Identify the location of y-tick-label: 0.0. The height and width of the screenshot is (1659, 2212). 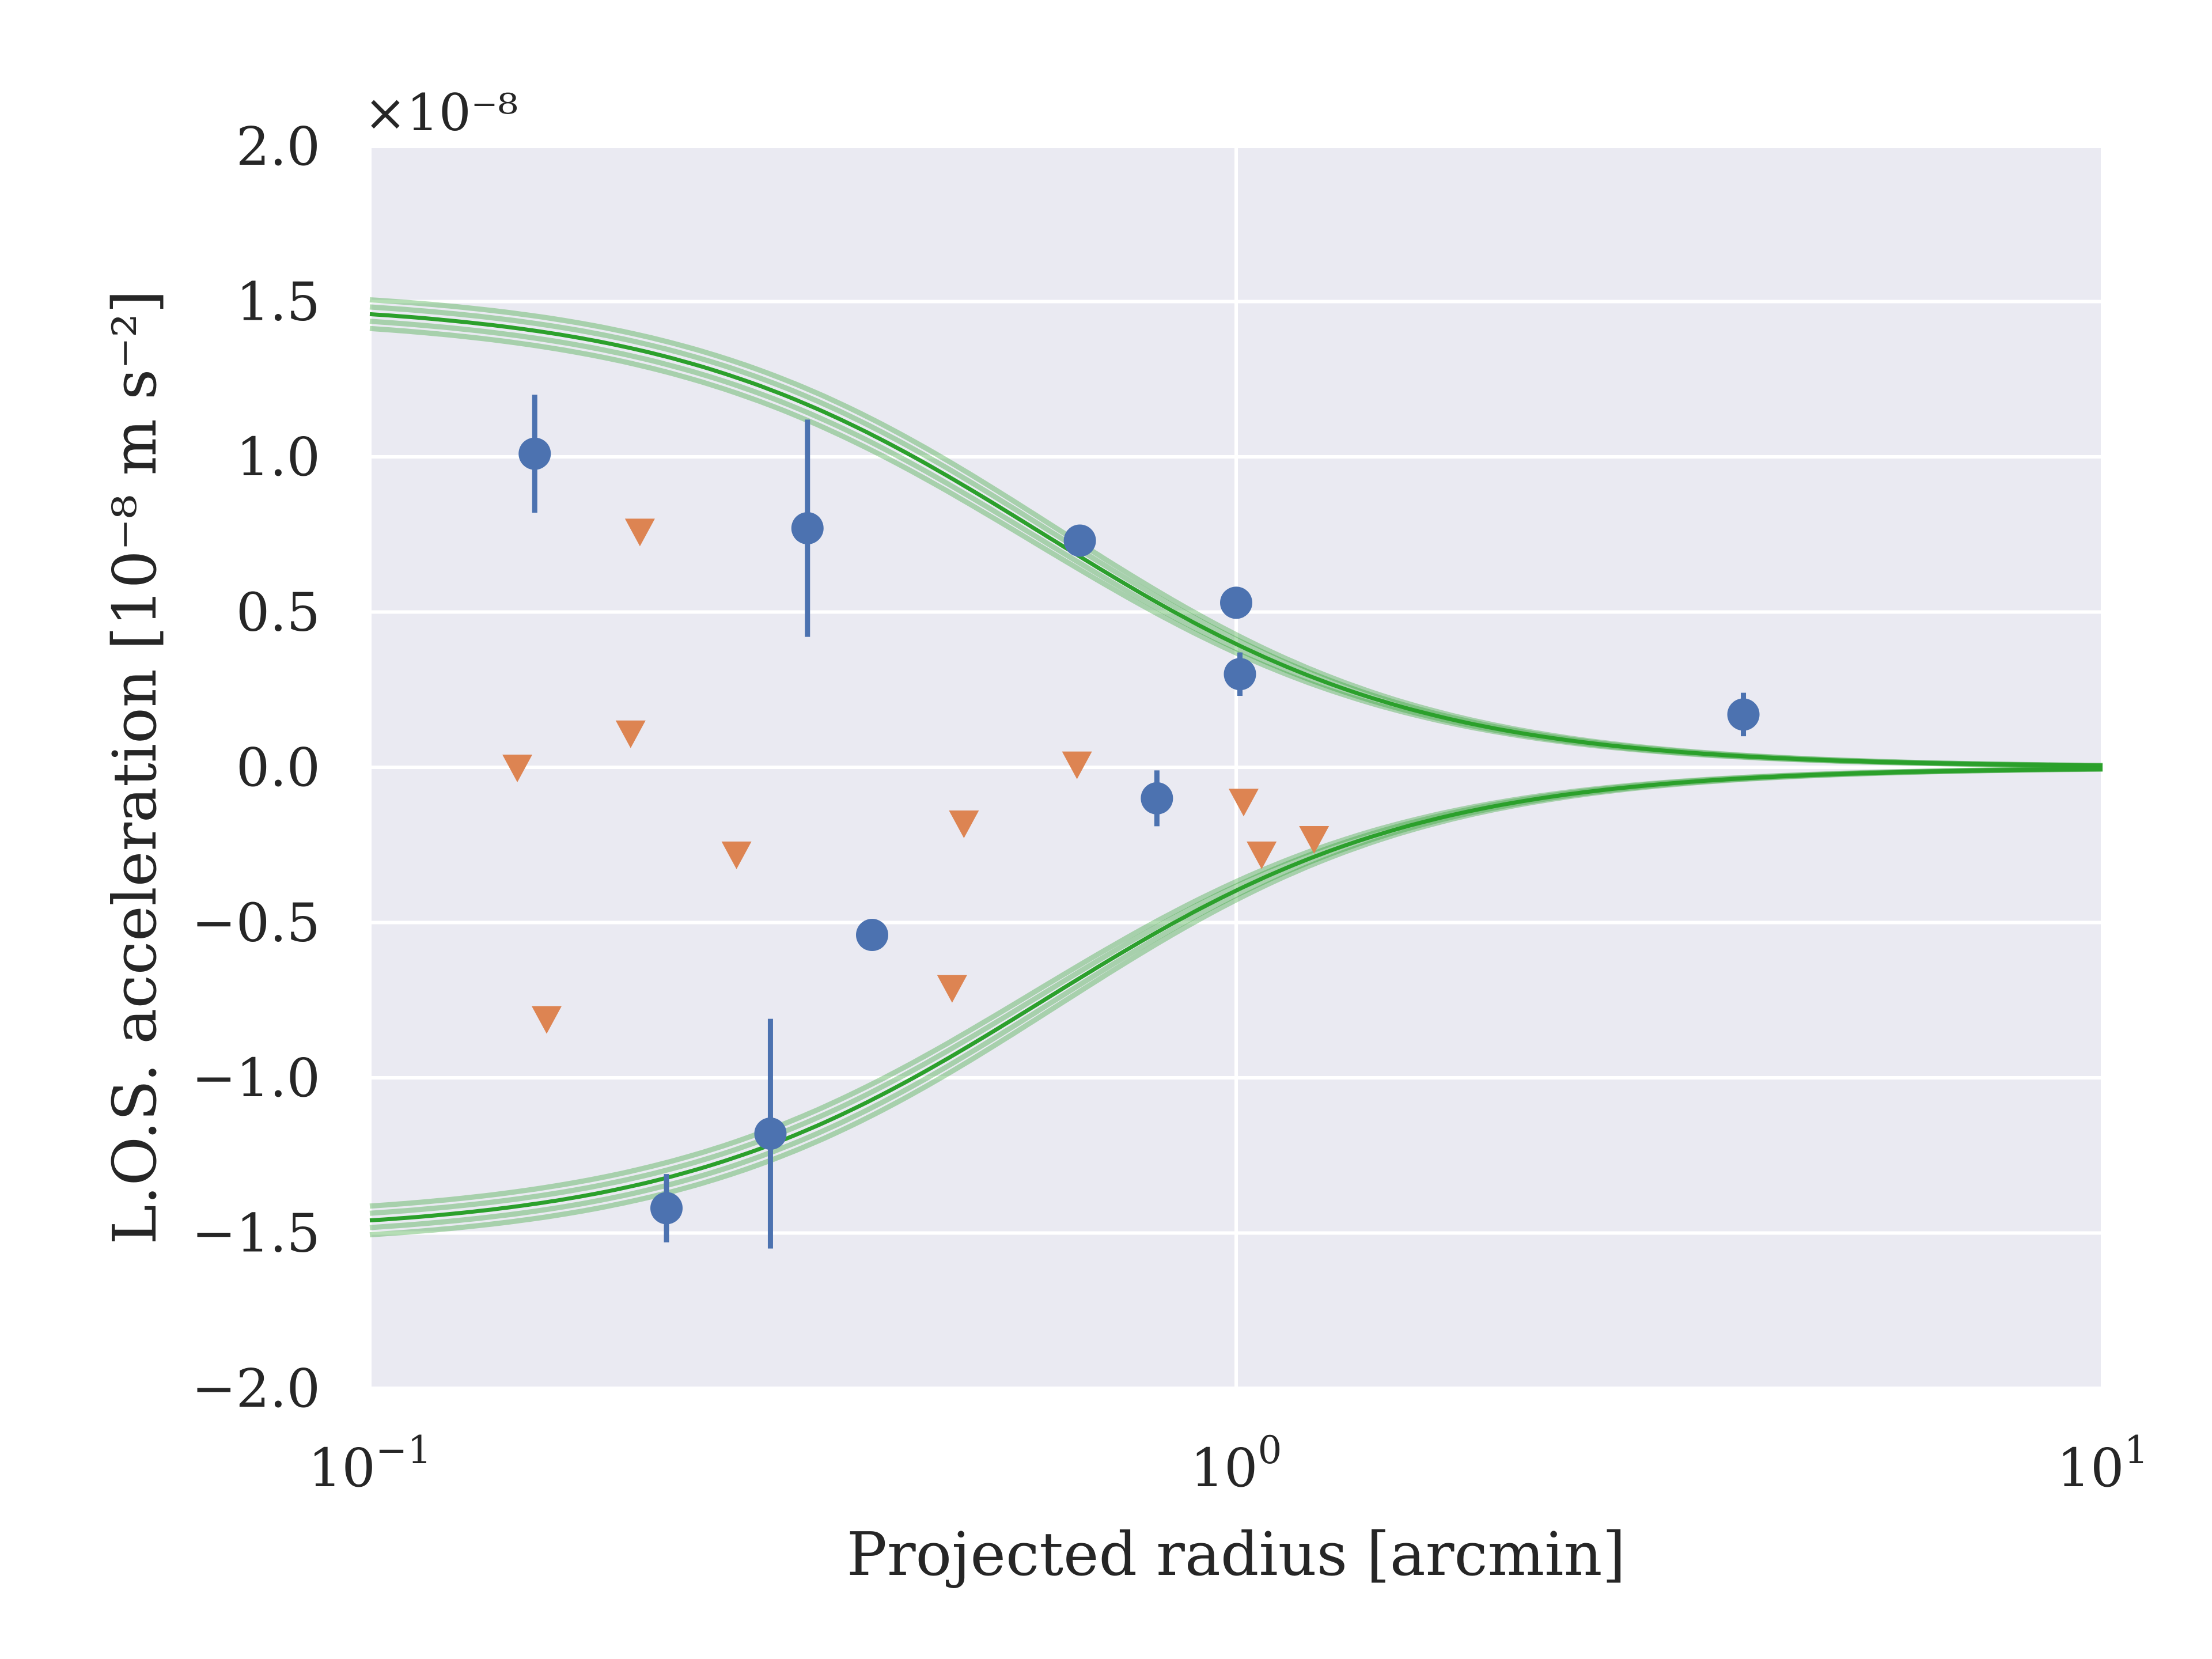
(278, 767).